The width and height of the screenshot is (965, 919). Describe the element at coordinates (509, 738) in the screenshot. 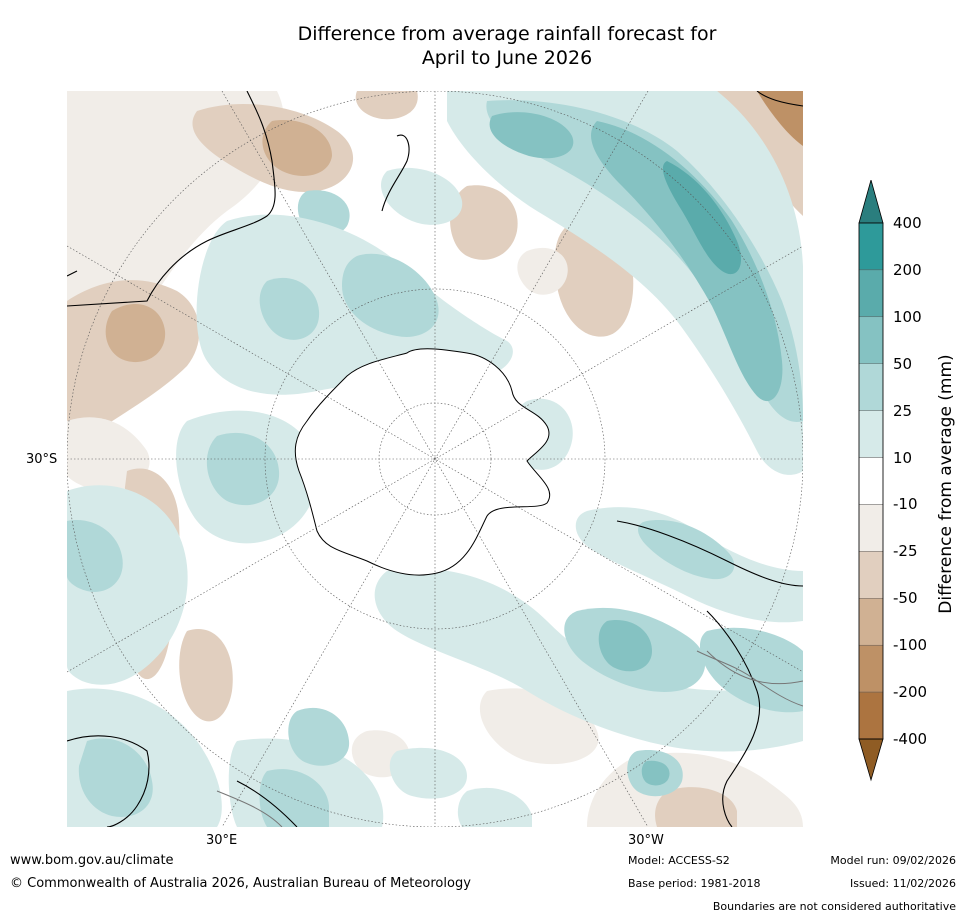

I see `country-borders` at that location.